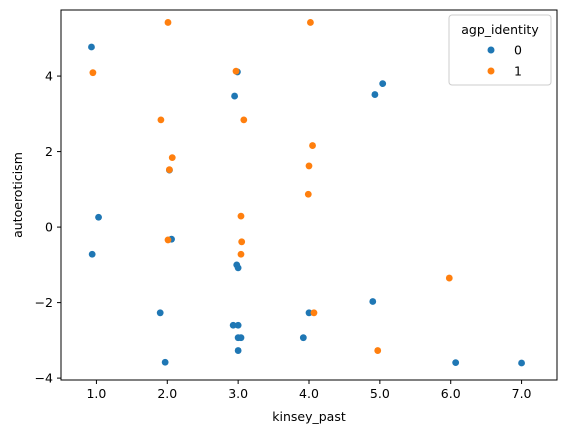 This screenshot has width=565, height=433. I want to click on y-tick-label: 4, so click(49, 76).